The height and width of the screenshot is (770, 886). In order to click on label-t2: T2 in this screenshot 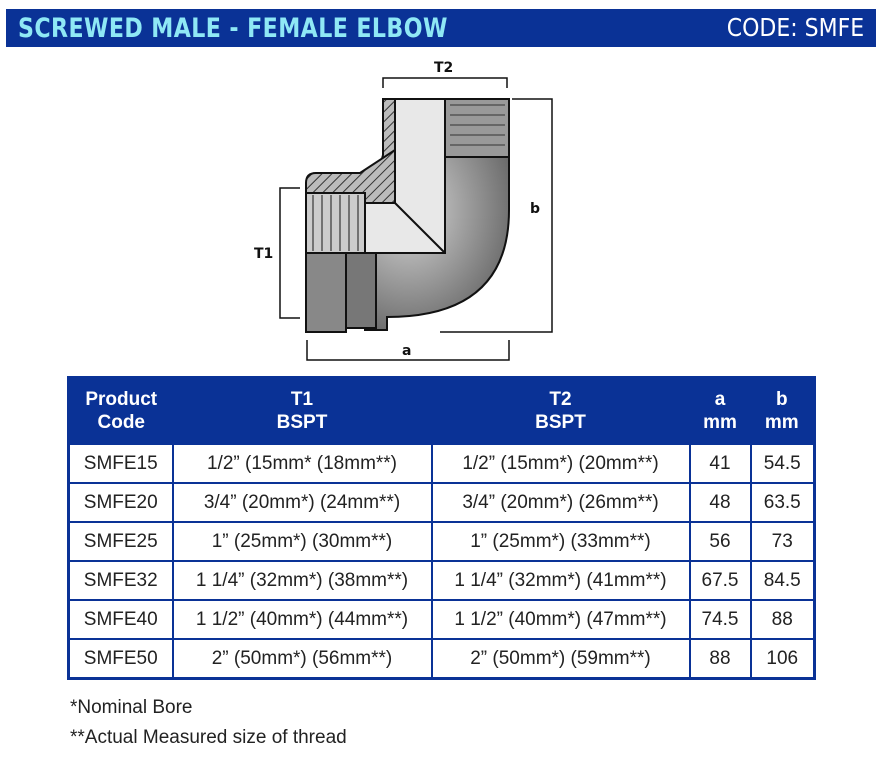, I will do `click(443, 68)`.